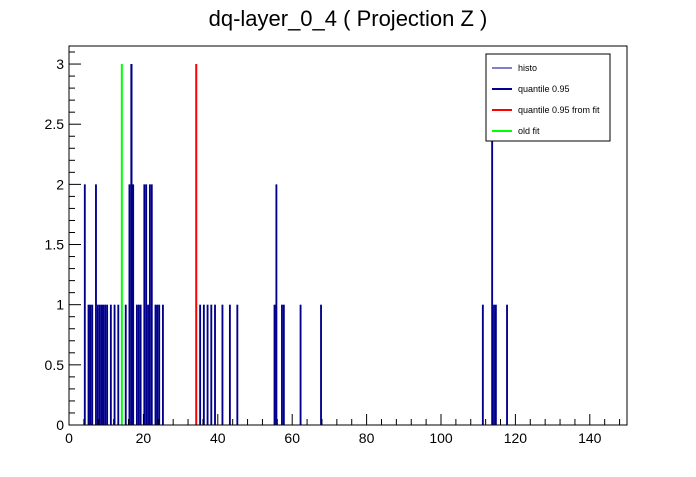  I want to click on y-tick-label: 0.5, so click(55, 365).